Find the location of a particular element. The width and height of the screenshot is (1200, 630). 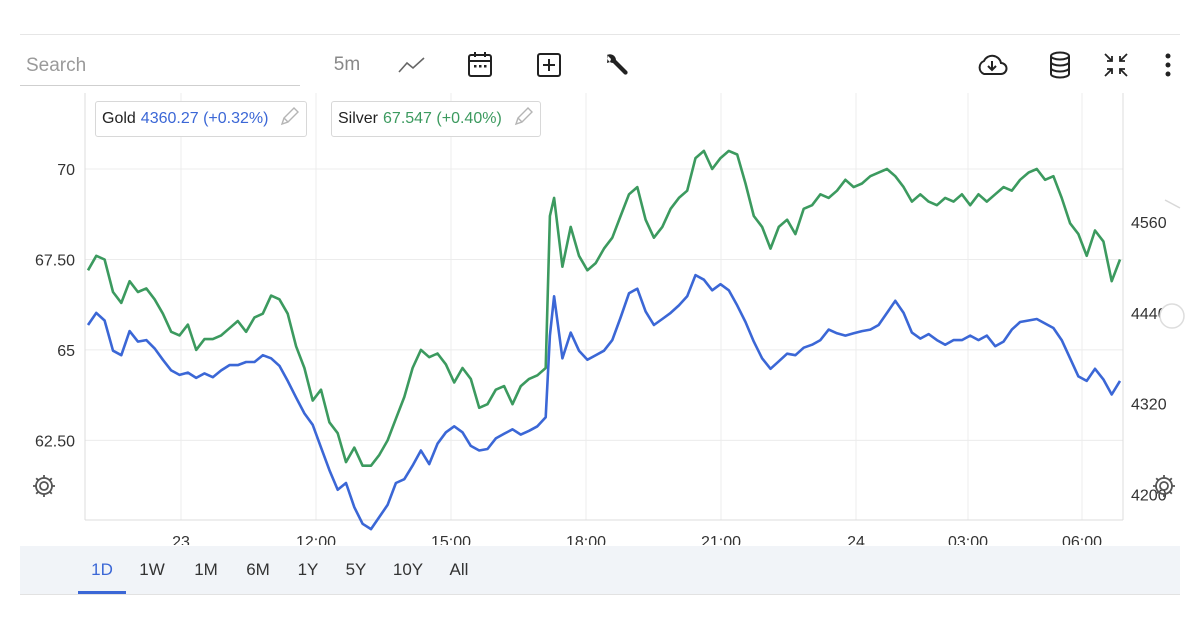

calendar-icon is located at coordinates (480, 65).